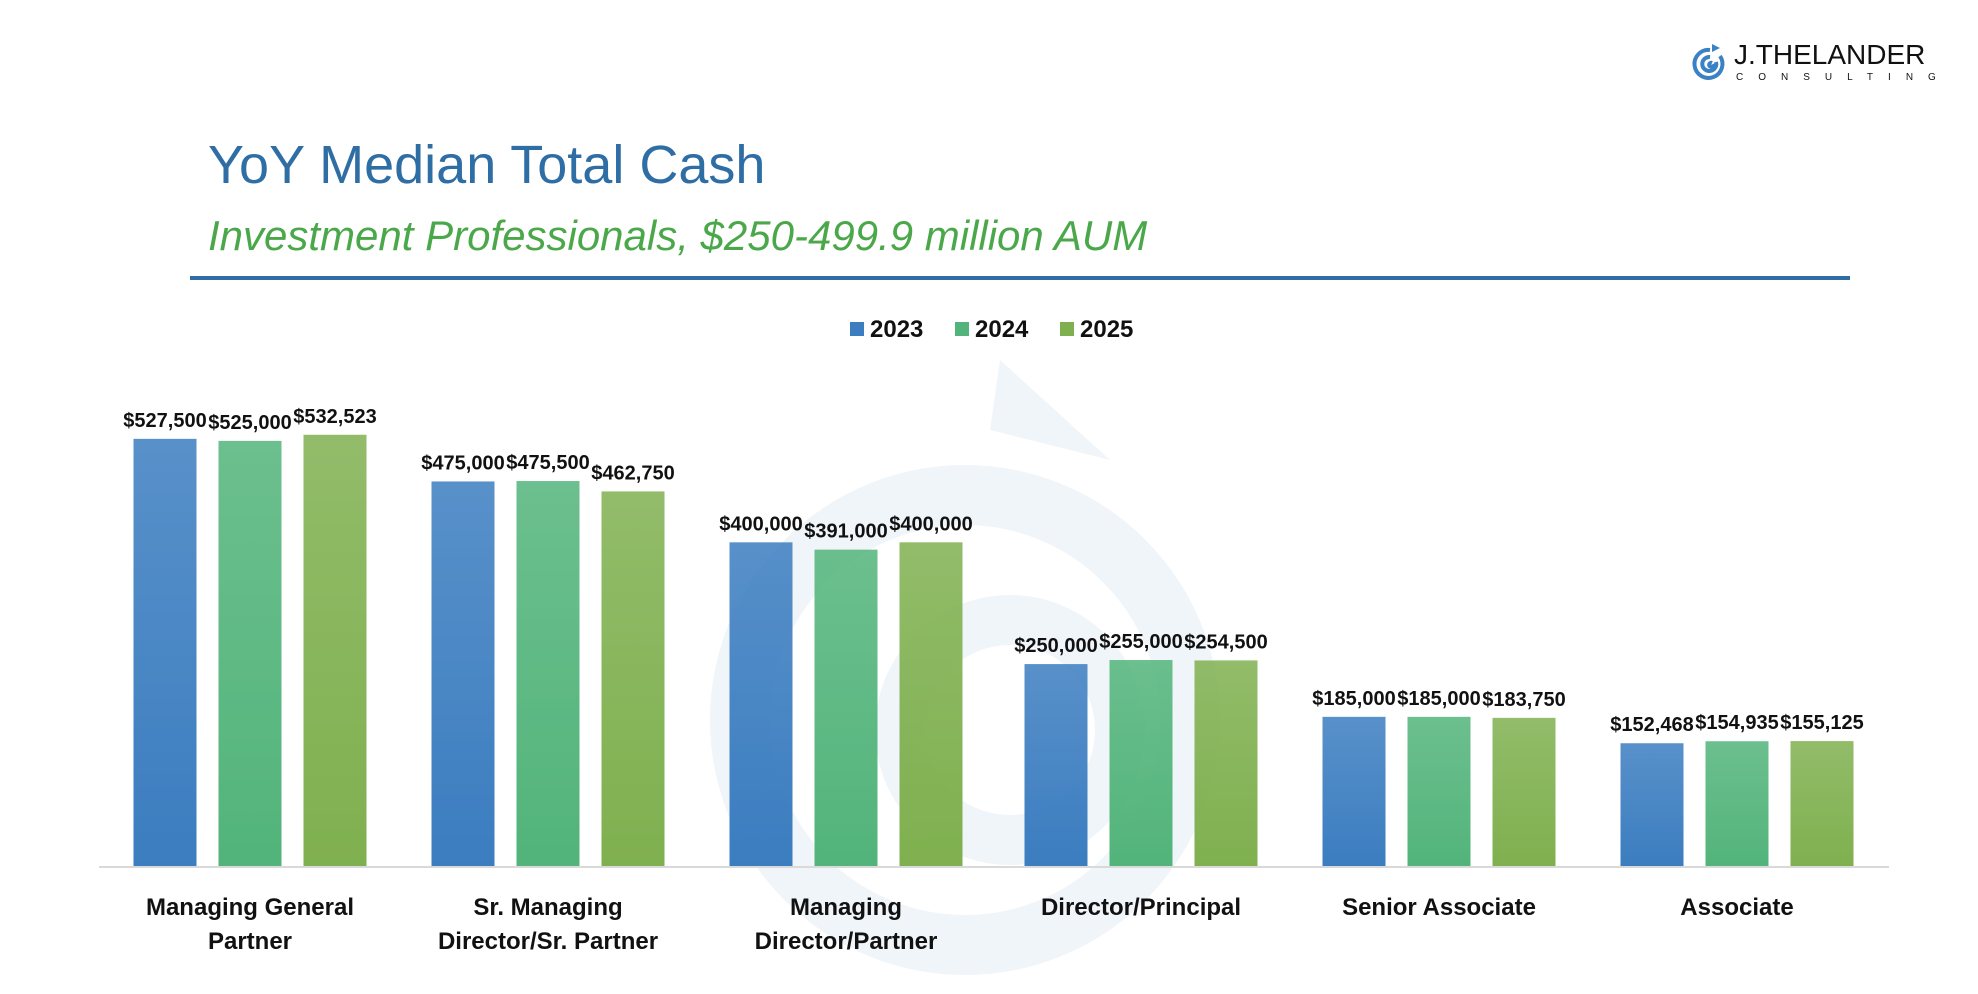 The image size is (1978, 994). Describe the element at coordinates (249, 423) in the screenshot. I see `data-label: $525,000` at that location.